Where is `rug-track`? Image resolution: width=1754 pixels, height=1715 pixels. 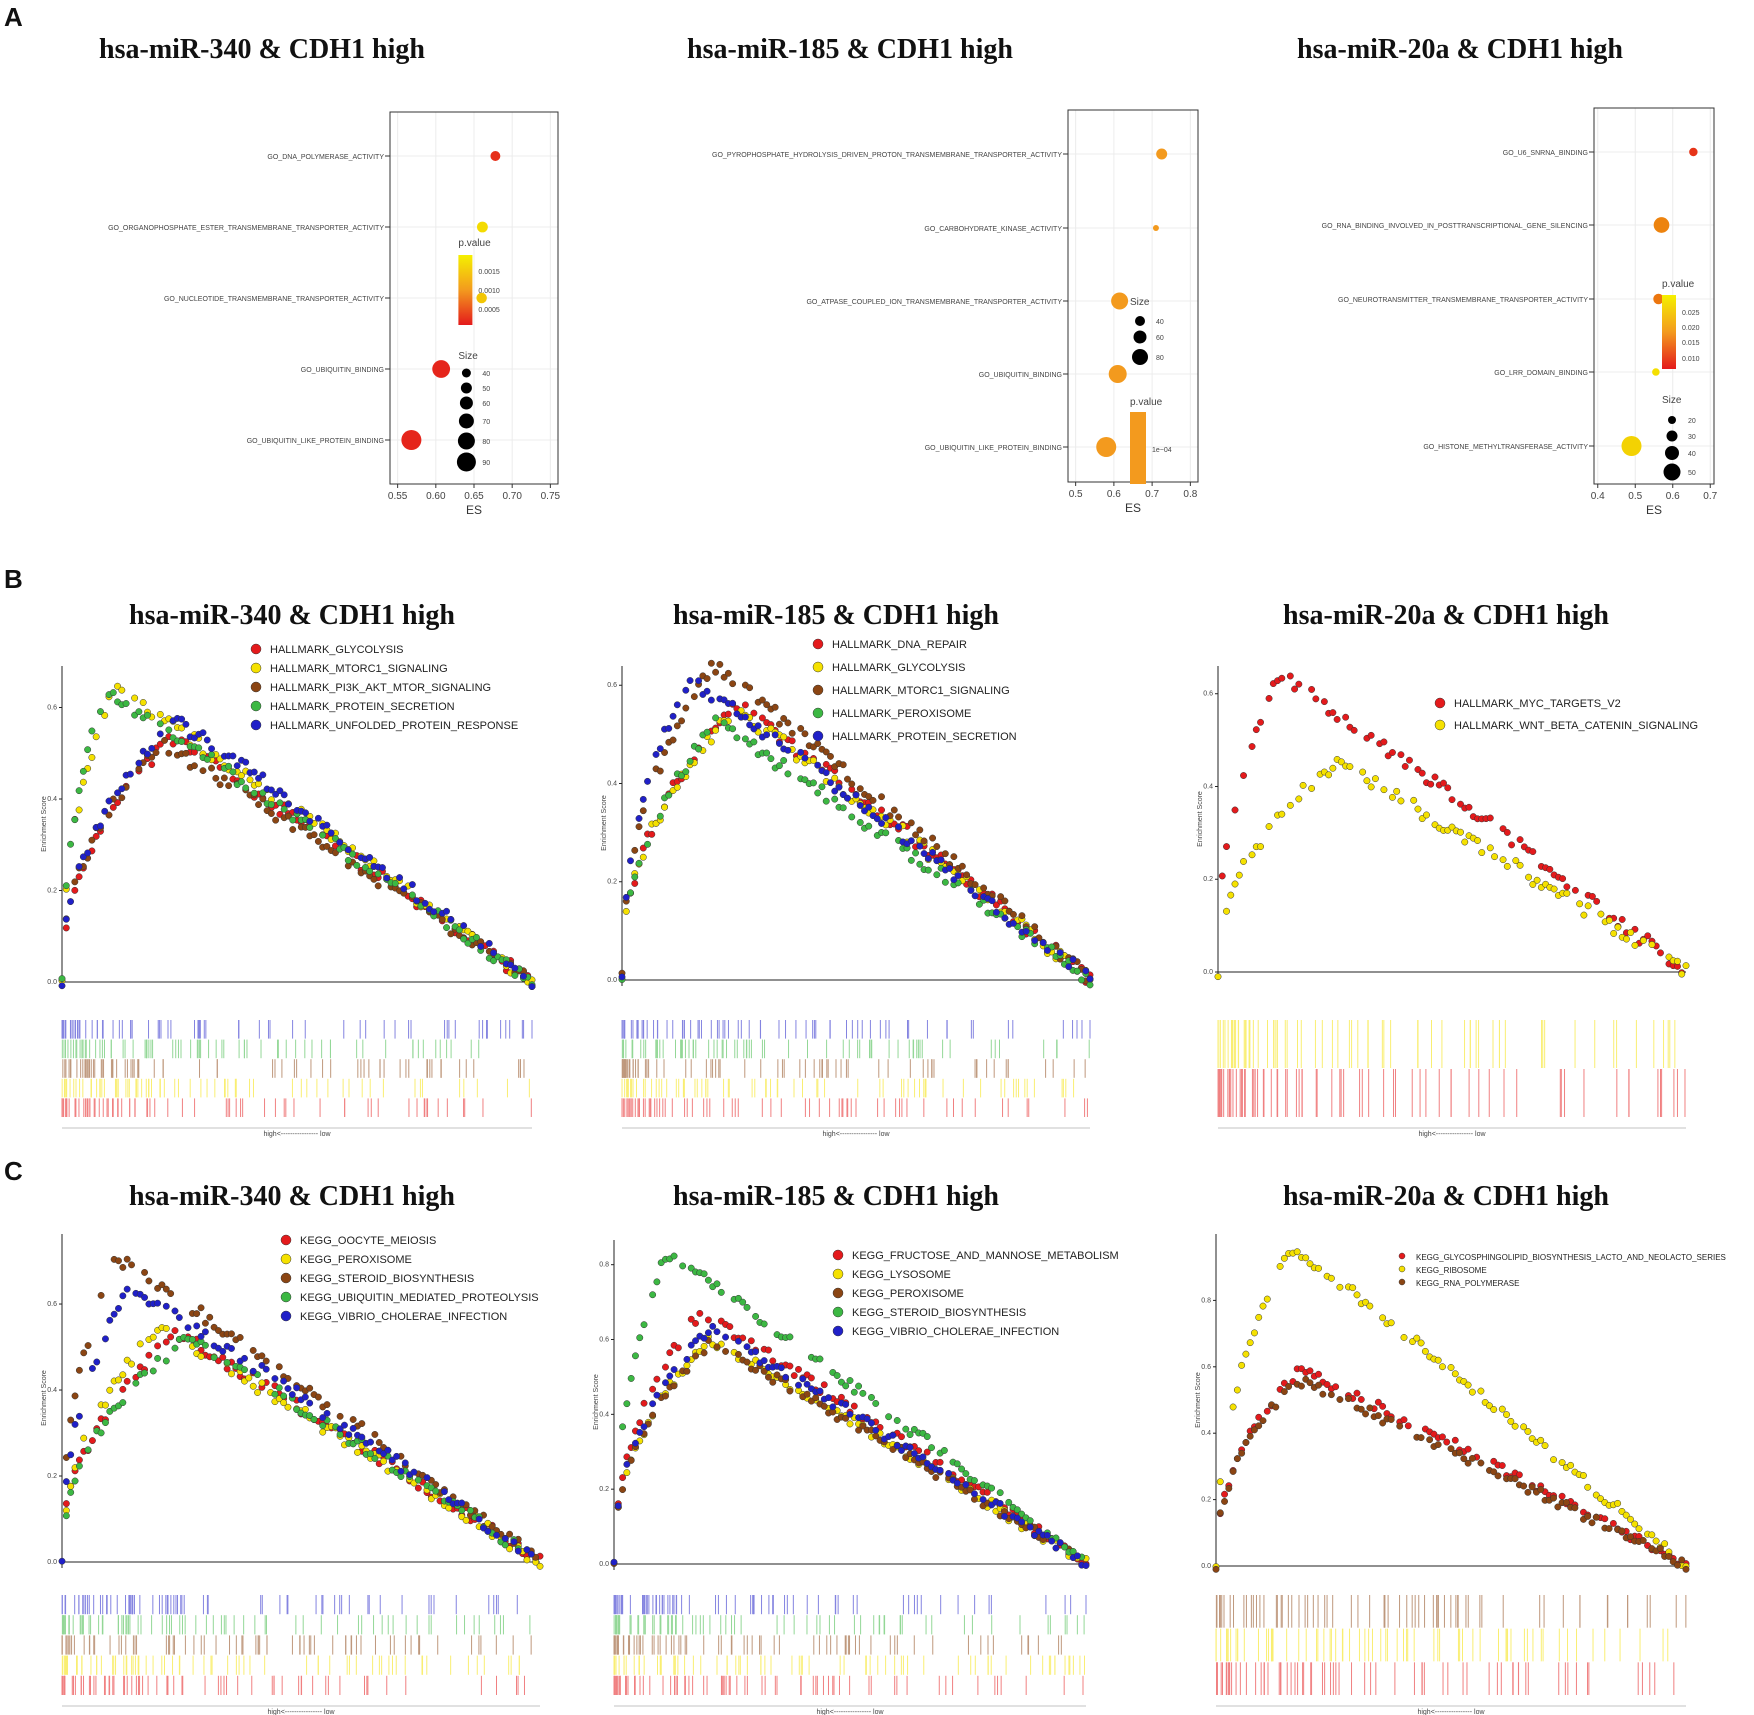 rug-track is located at coordinates (270, 1049).